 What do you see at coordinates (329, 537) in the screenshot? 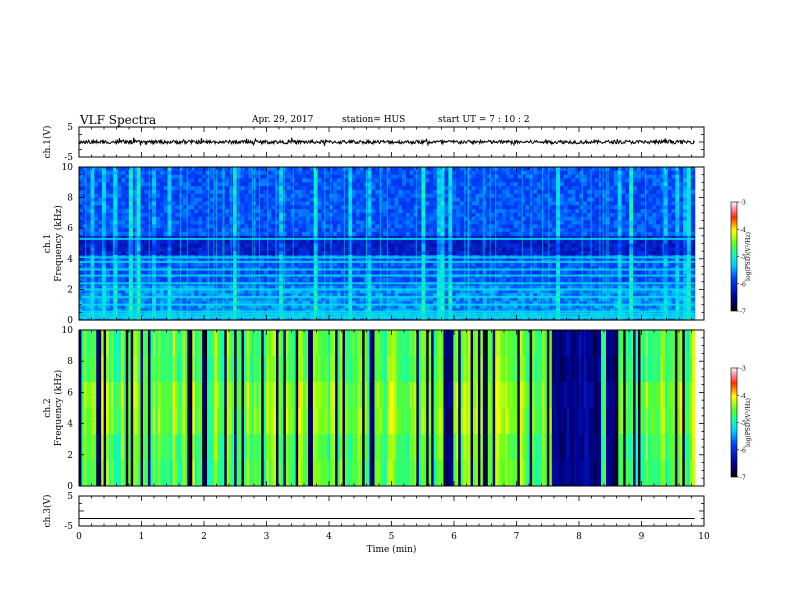
I see `xtick-label: 4` at bounding box center [329, 537].